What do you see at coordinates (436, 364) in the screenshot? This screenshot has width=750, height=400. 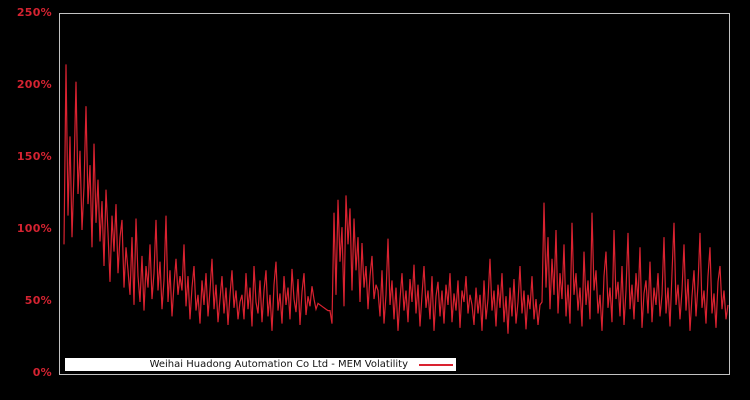 I see `legend-line-sample` at bounding box center [436, 364].